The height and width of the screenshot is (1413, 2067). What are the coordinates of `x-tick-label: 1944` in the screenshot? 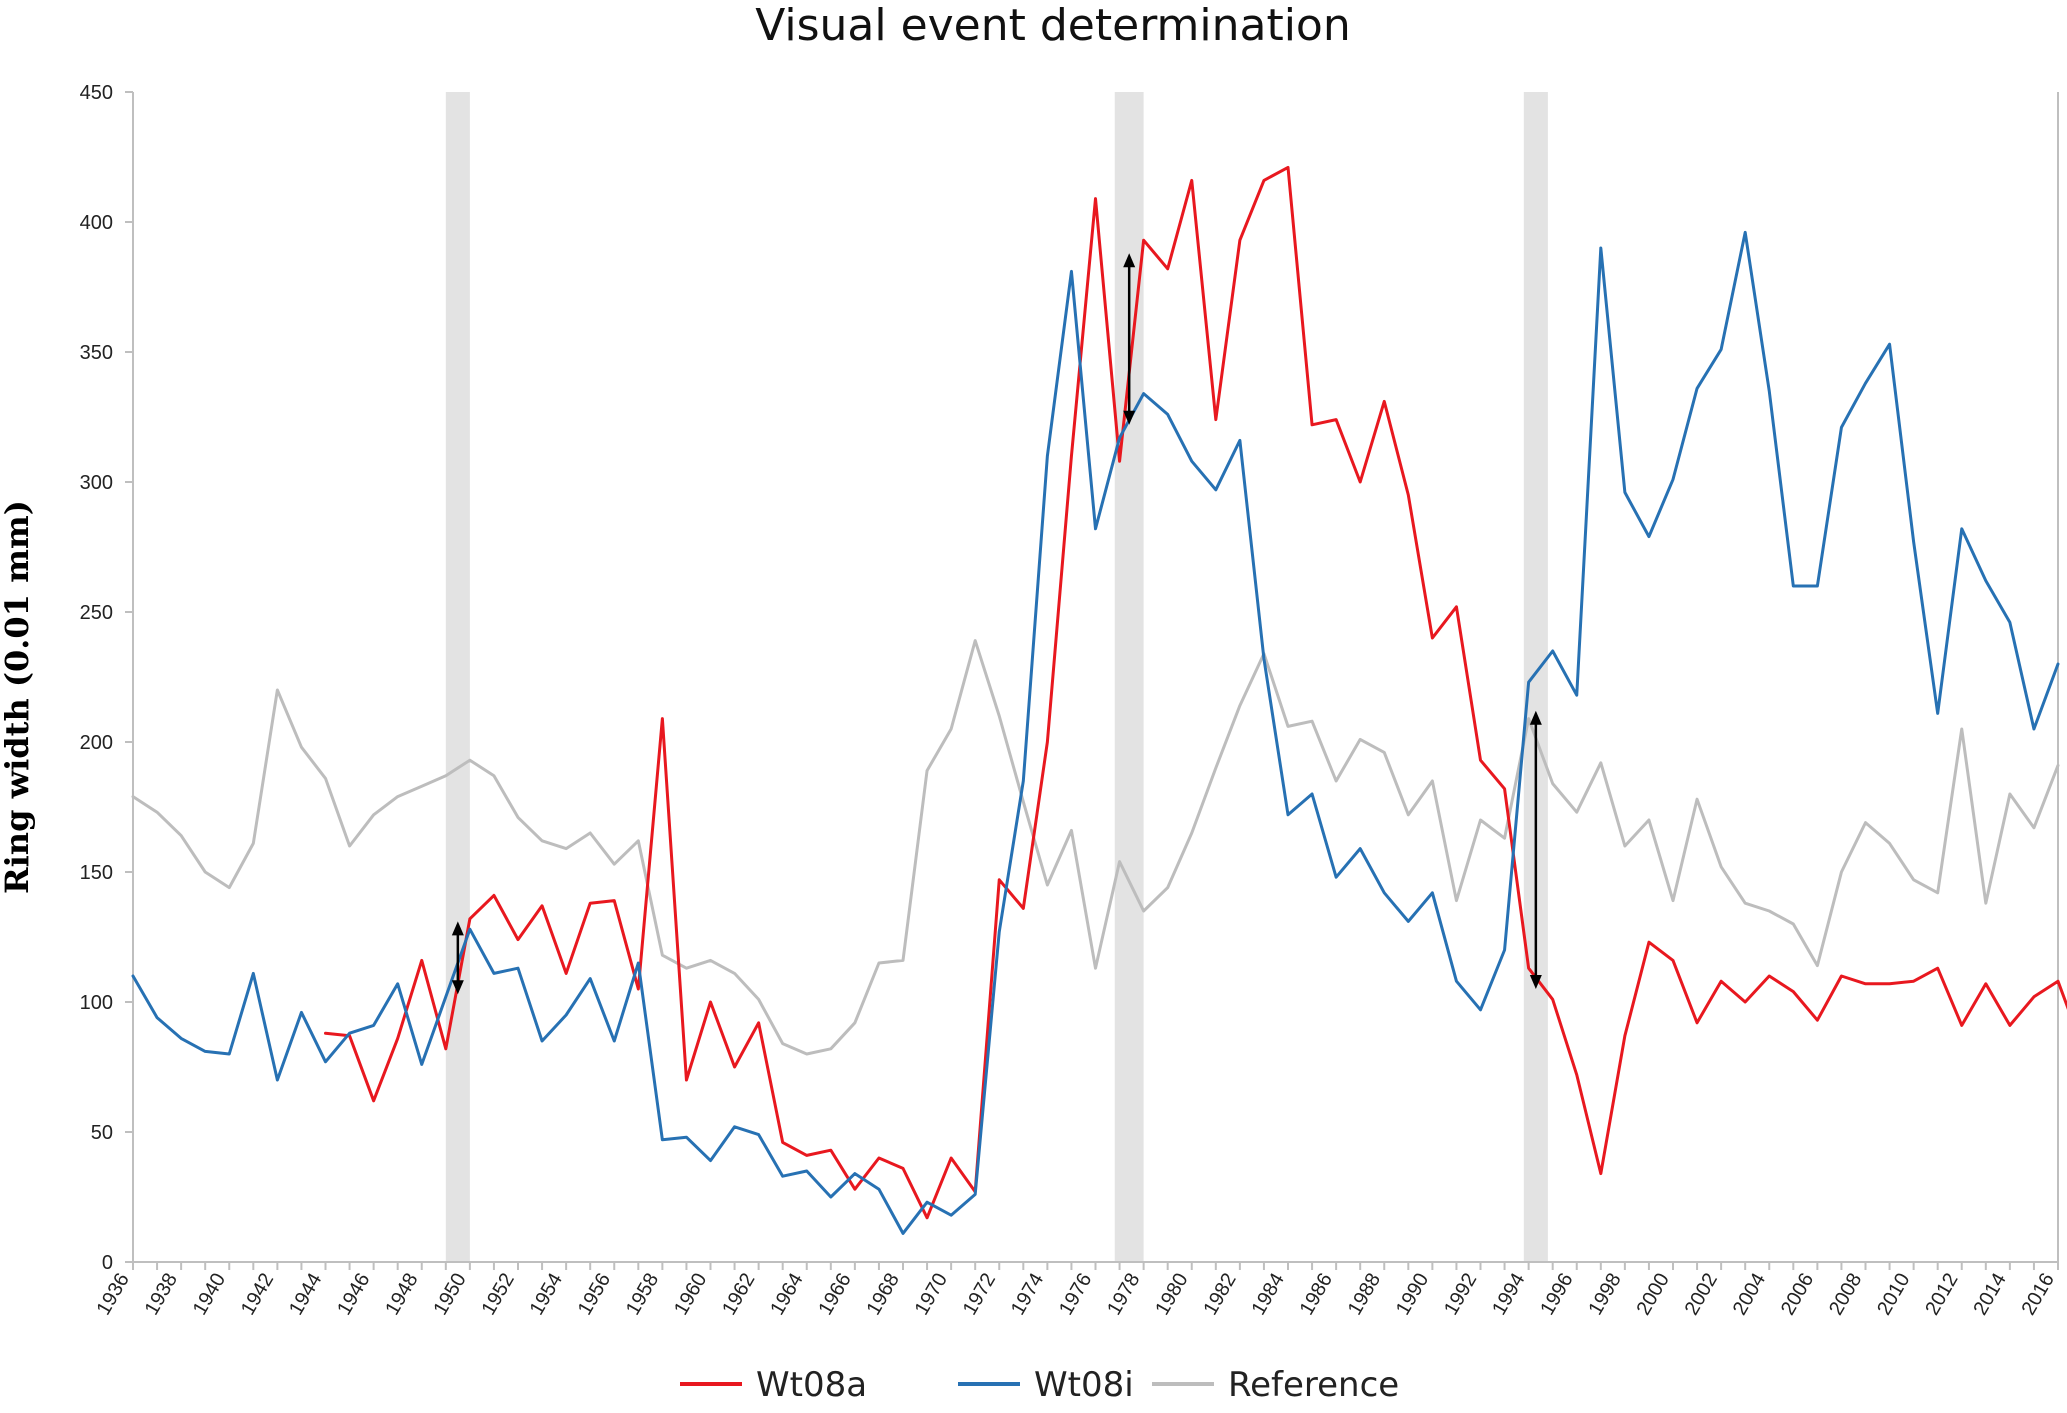 It's located at (305, 1295).